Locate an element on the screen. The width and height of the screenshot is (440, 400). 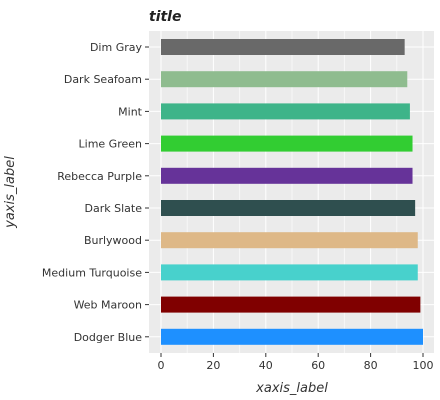
bar-dim-gray is located at coordinates (283, 47).